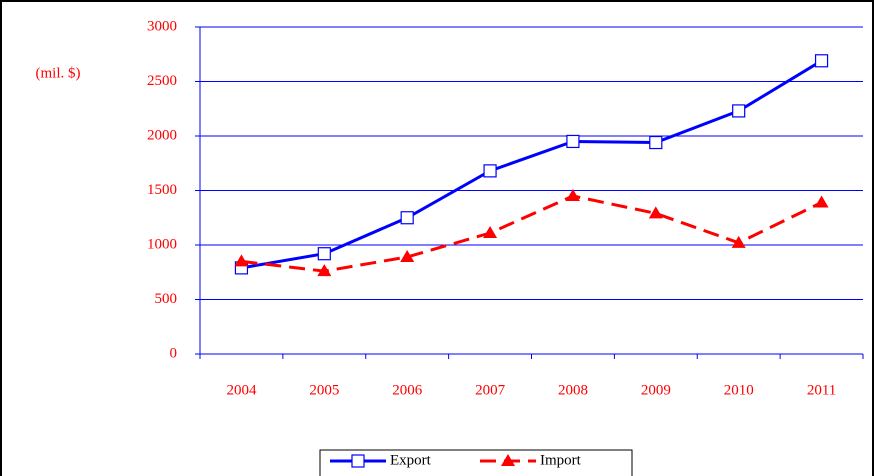 The height and width of the screenshot is (476, 874). I want to click on series-line, so click(532, 233).